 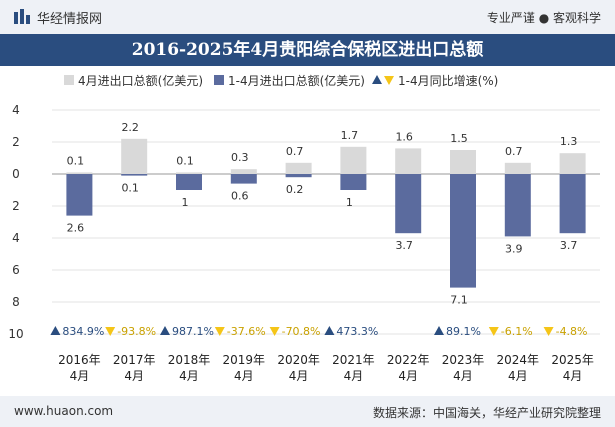 What do you see at coordinates (572, 331) in the screenshot?
I see `growth-label: -4.8%` at bounding box center [572, 331].